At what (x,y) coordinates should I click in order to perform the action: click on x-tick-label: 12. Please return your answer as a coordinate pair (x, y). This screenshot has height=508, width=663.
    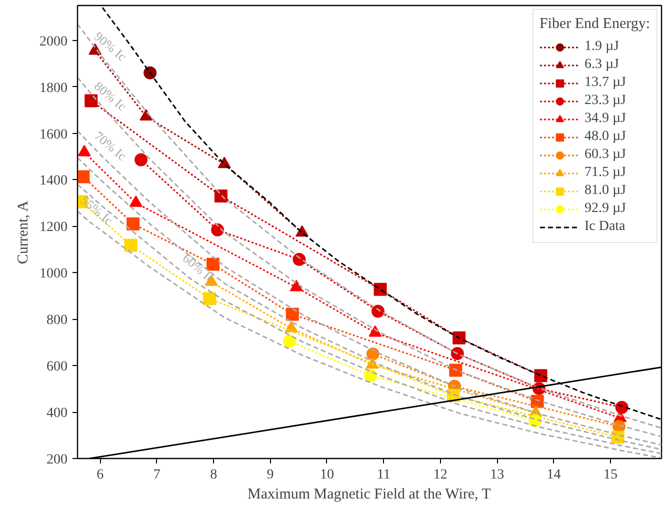
    Looking at the image, I should click on (440, 475).